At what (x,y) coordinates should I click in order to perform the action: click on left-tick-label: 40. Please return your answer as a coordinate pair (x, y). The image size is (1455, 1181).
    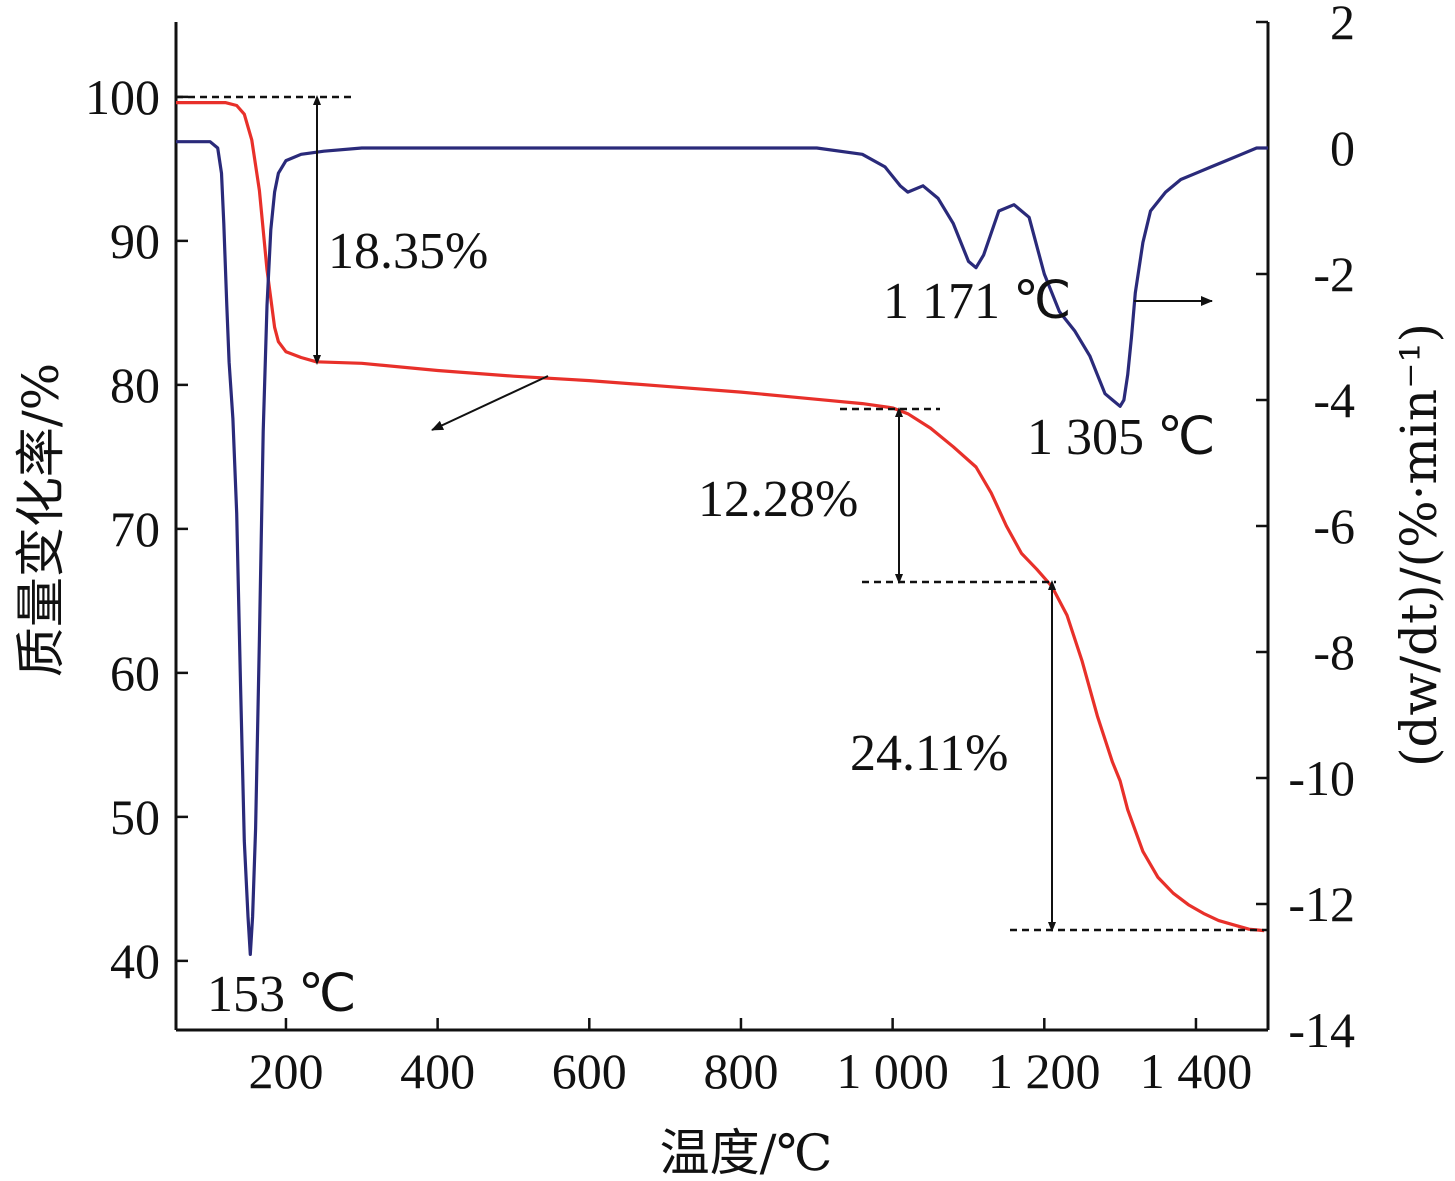
    Looking at the image, I should click on (135, 961).